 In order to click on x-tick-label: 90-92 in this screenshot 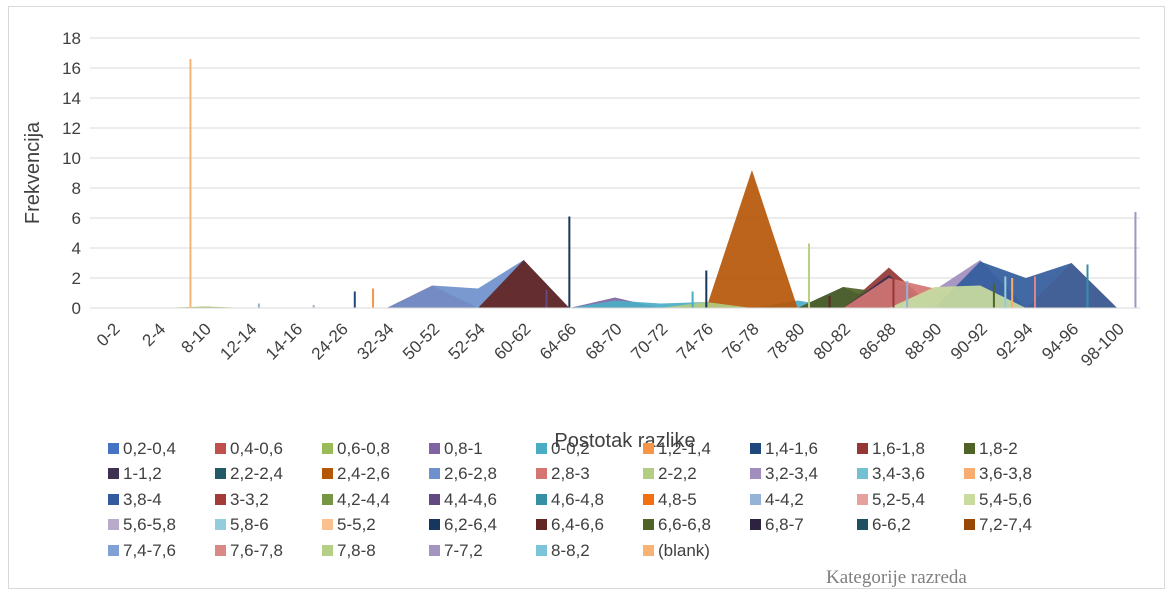, I will do `click(969, 341)`.